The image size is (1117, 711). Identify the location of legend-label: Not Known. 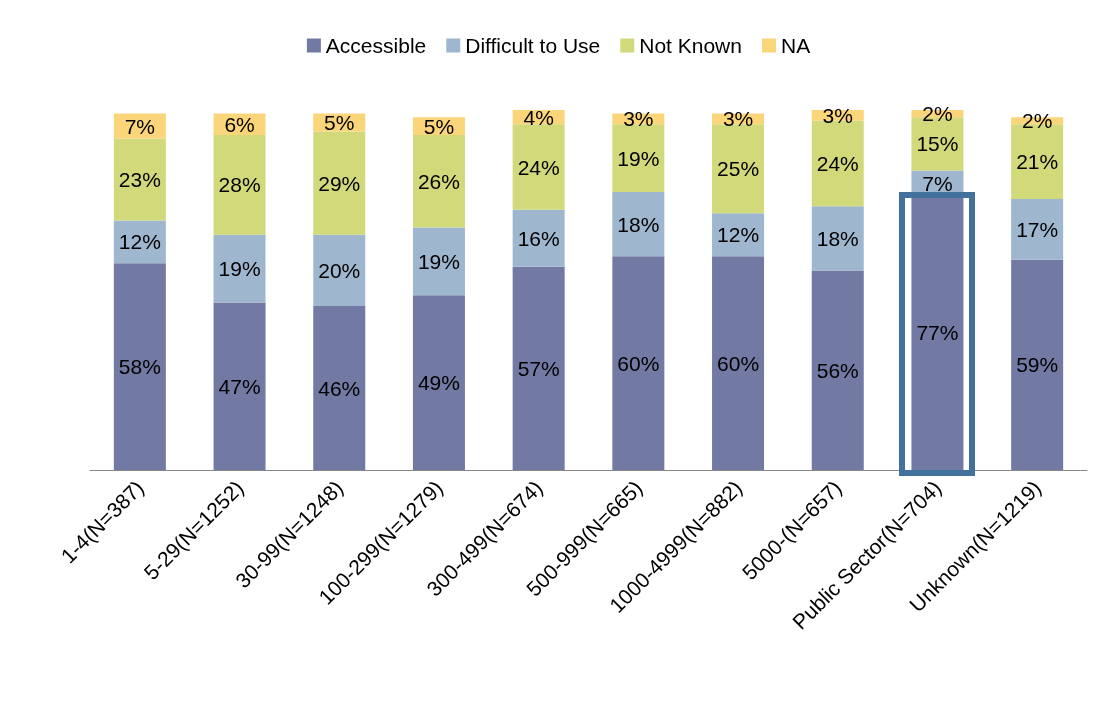
(690, 45).